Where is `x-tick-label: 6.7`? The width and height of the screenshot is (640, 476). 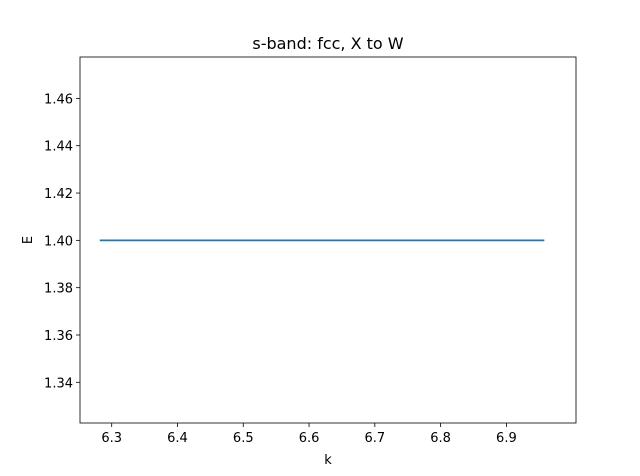 x-tick-label: 6.7 is located at coordinates (374, 438).